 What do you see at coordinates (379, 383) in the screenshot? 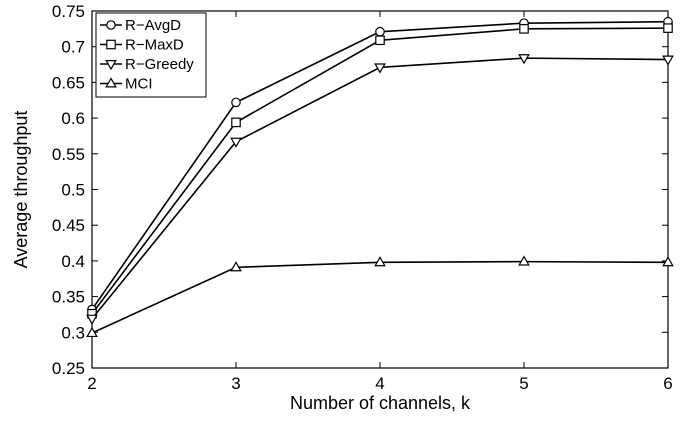
I see `x-tick-label: 4` at bounding box center [379, 383].